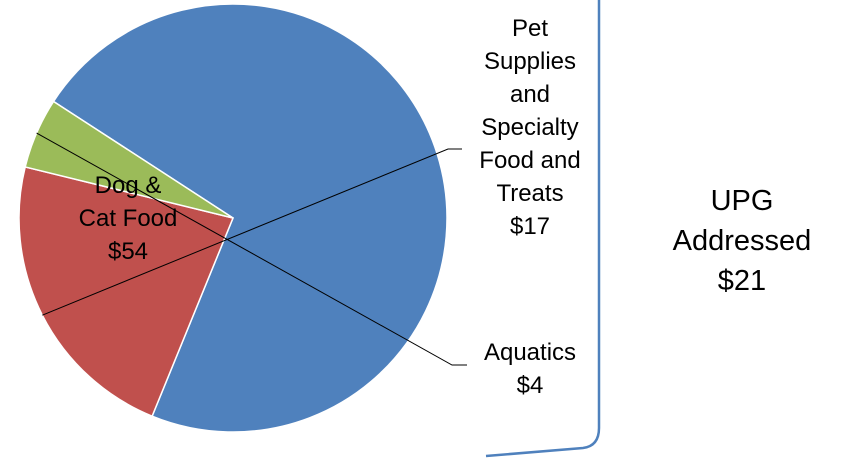 This screenshot has height=464, width=842. What do you see at coordinates (742, 281) in the screenshot?
I see `bracket-label-line-2: $21` at bounding box center [742, 281].